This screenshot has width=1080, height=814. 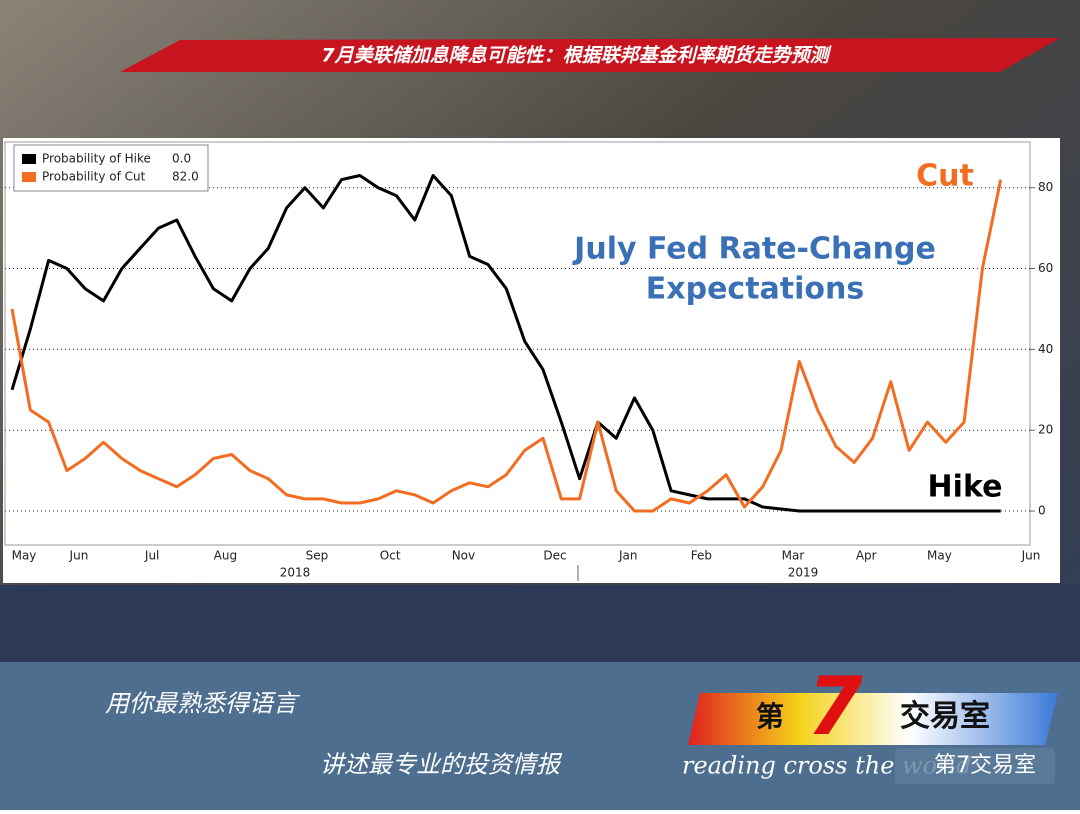 I want to click on logo-box, so click(x=873, y=719).